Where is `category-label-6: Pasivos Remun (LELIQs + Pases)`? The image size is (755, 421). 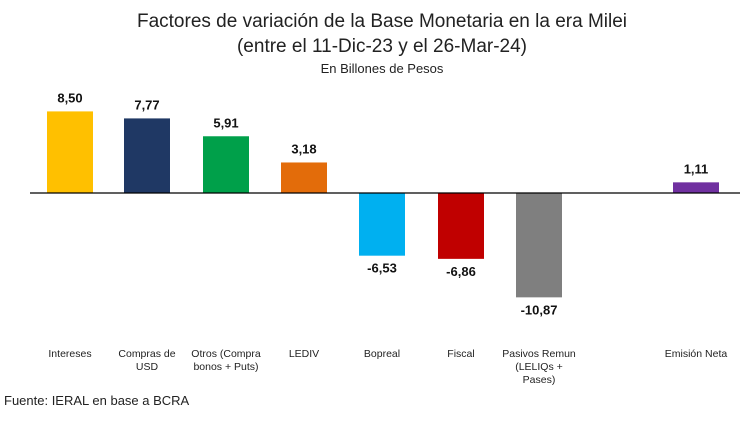 category-label-6: Pasivos Remun (LELIQs + Pases) is located at coordinates (539, 367).